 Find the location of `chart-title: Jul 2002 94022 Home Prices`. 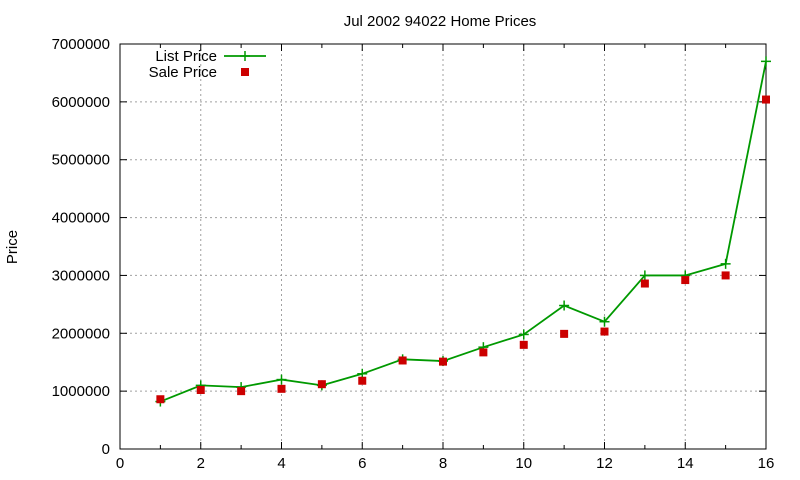

chart-title: Jul 2002 94022 Home Prices is located at coordinates (440, 21).